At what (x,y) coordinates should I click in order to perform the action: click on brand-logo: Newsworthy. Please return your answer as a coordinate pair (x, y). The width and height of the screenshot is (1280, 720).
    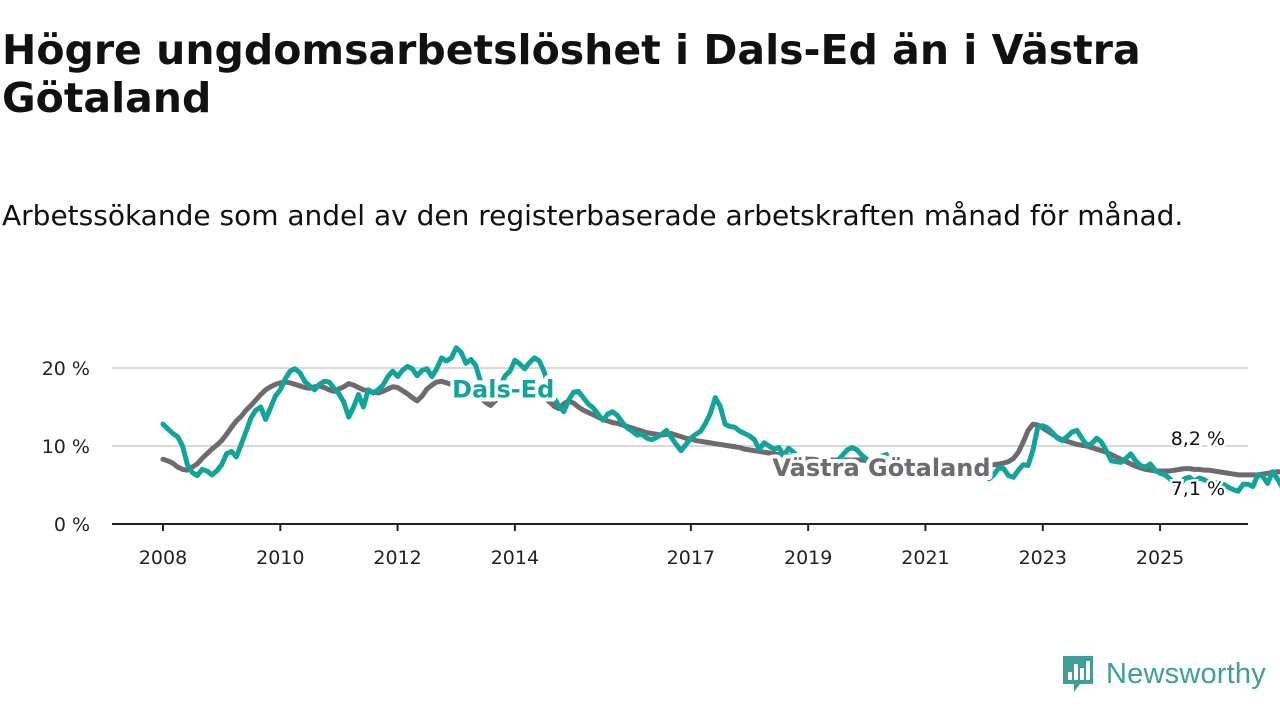
    Looking at the image, I should click on (1163, 674).